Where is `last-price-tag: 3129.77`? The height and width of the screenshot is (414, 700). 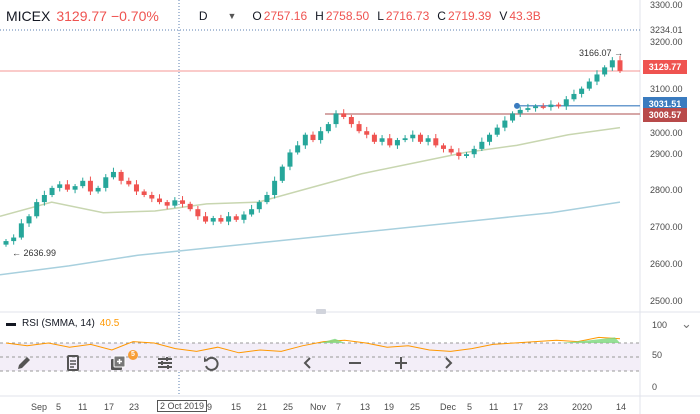
last-price-tag: 3129.77 is located at coordinates (665, 67).